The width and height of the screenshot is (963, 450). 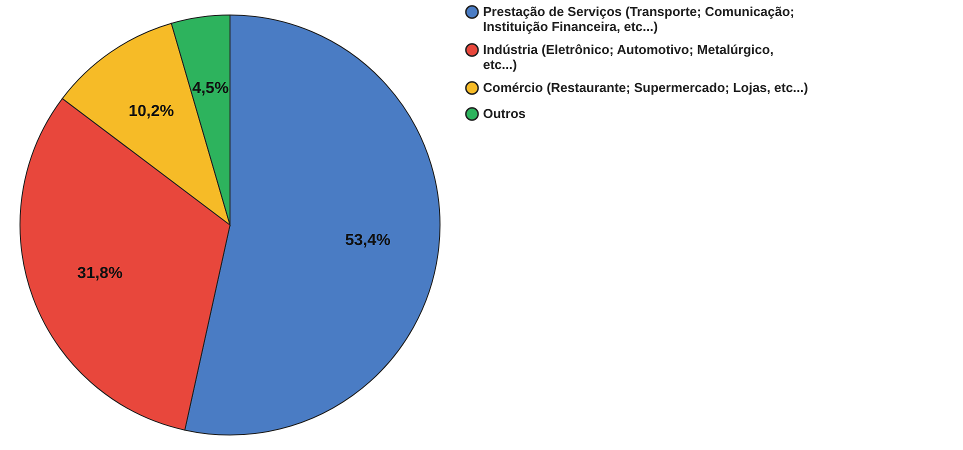 What do you see at coordinates (628, 57) in the screenshot?
I see `legend-label: Indústria (Eletrônico; Automotivo; Metalúrgico, etc...)` at bounding box center [628, 57].